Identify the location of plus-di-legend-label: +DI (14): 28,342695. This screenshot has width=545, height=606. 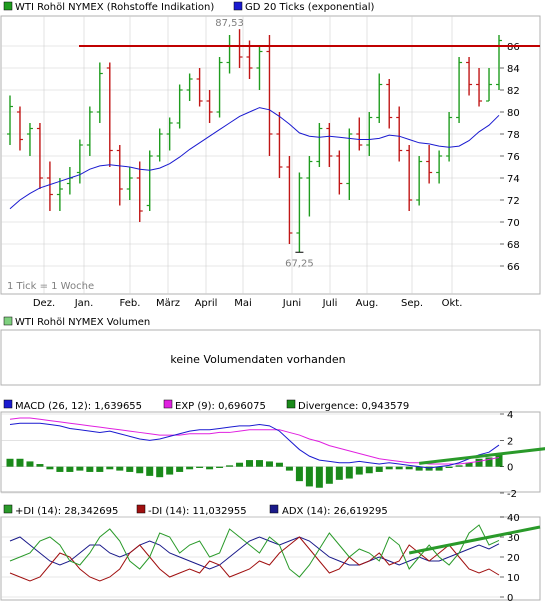
(66, 511).